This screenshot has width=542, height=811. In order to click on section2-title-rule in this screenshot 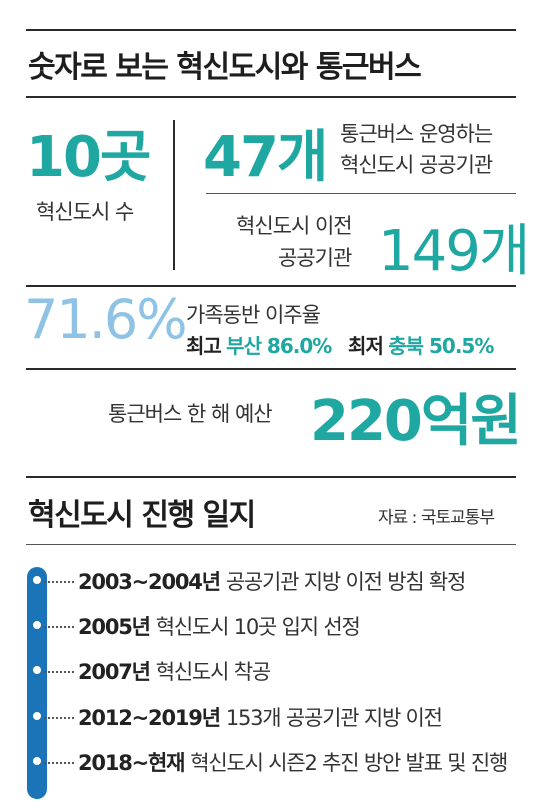, I will do `click(271, 544)`.